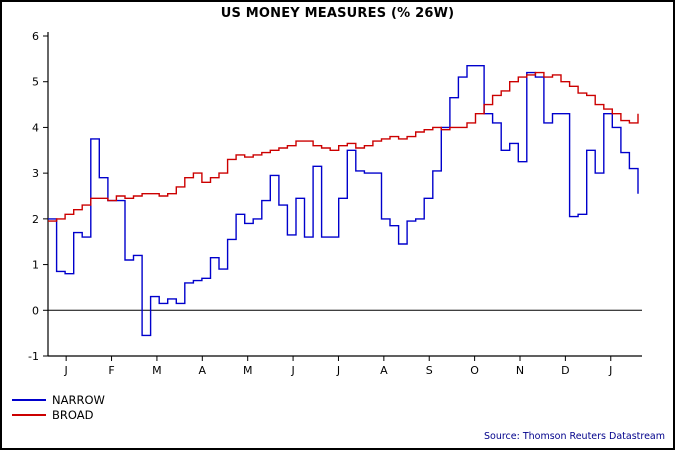 This screenshot has width=675, height=450. Describe the element at coordinates (35, 219) in the screenshot. I see `y-axis-tick-label: 2` at that location.